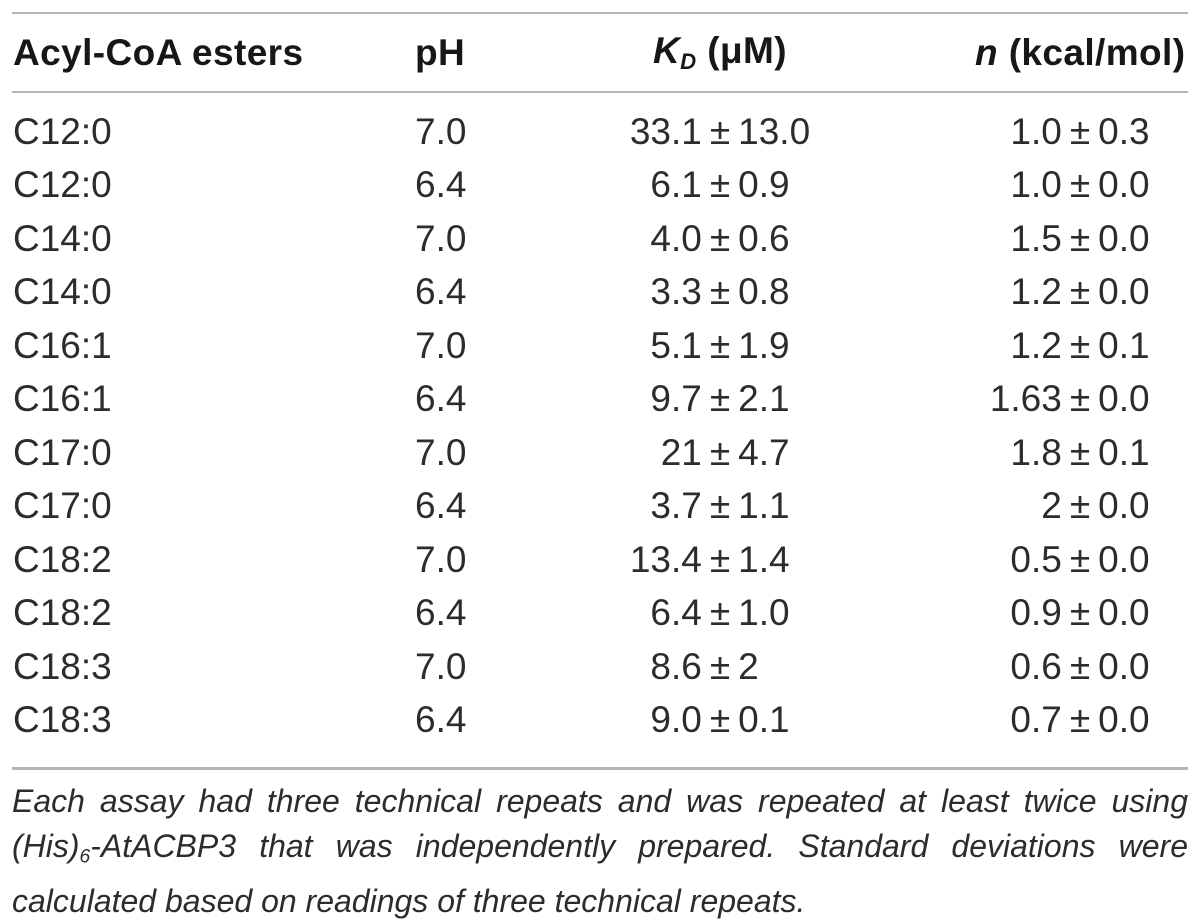 Image resolution: width=1200 pixels, height=924 pixels. I want to click on n-value: 0.5, so click(1036, 559).